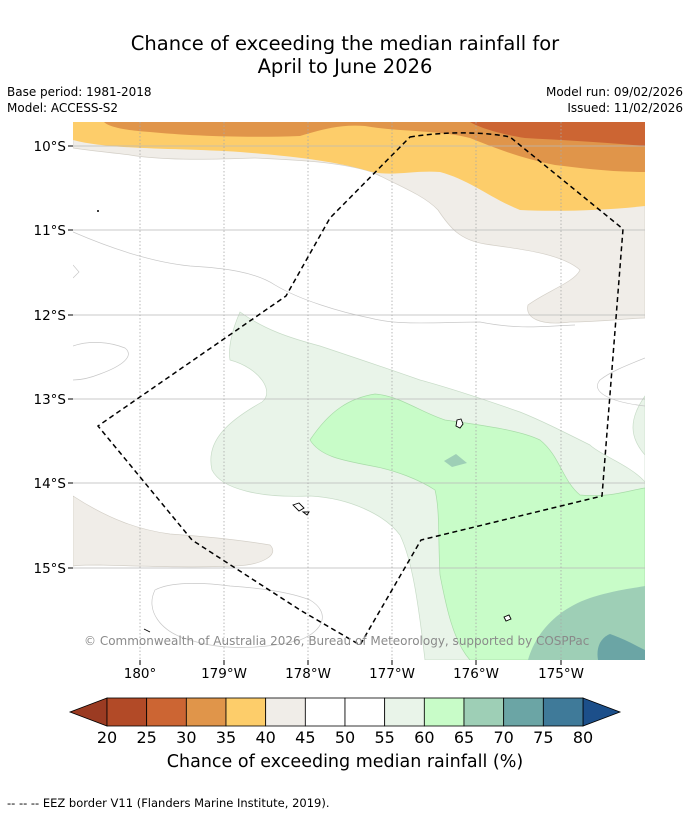  What do you see at coordinates (305, 737) in the screenshot?
I see `colorbar-tick-label: 45` at bounding box center [305, 737].